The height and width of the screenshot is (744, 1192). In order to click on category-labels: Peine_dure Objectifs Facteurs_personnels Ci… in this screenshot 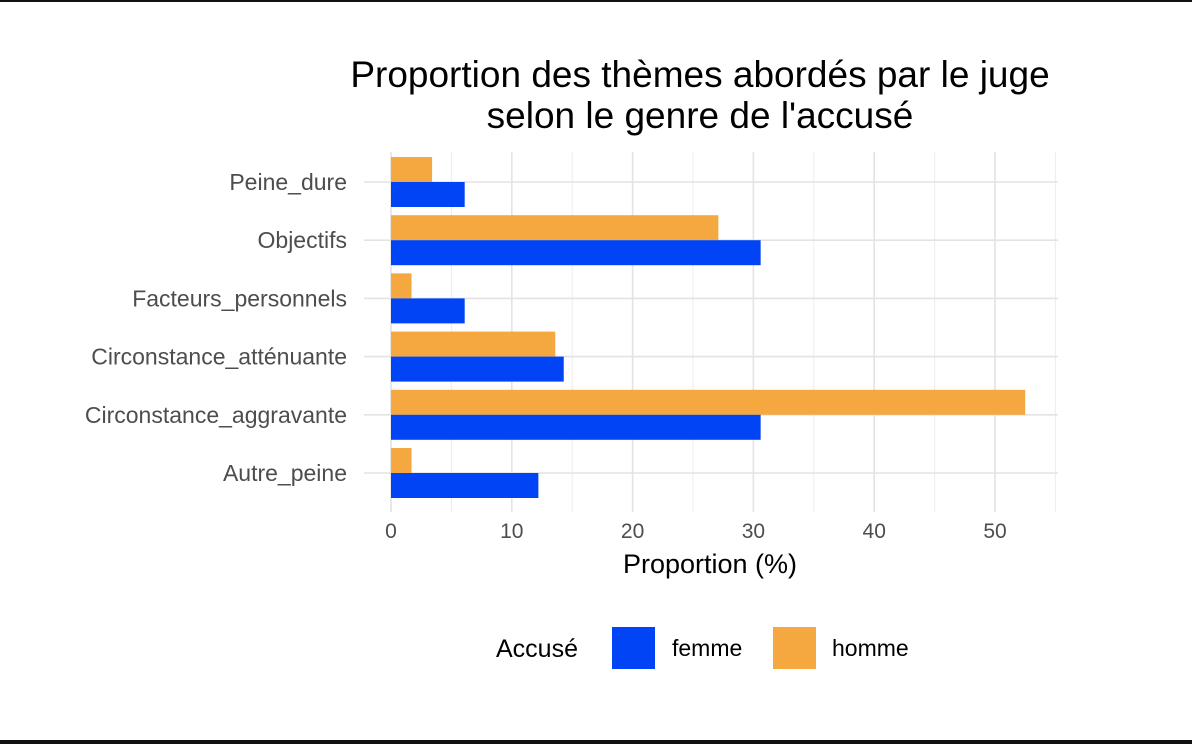, I will do `click(216, 327)`.